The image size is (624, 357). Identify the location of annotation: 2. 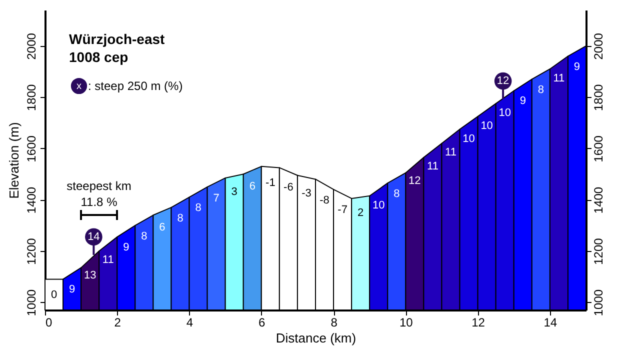
(361, 213).